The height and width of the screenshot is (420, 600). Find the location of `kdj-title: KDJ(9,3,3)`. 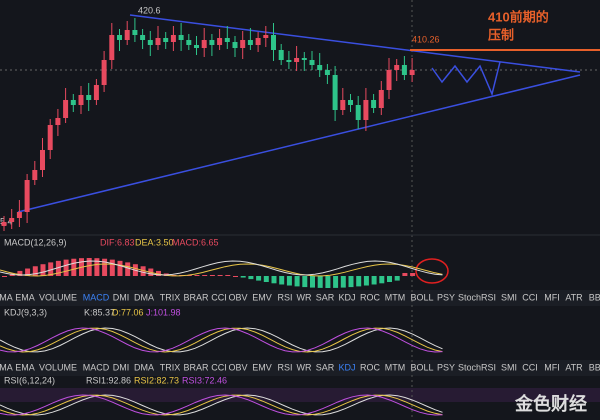

kdj-title: KDJ(9,3,3) is located at coordinates (25, 312).